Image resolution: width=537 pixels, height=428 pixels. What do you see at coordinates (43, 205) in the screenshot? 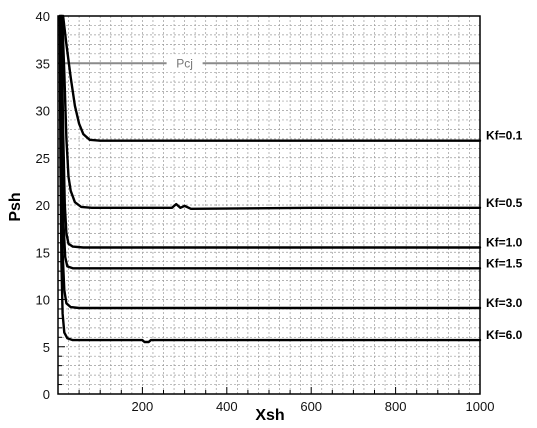
I see `y-tick-label: 20` at bounding box center [43, 205].